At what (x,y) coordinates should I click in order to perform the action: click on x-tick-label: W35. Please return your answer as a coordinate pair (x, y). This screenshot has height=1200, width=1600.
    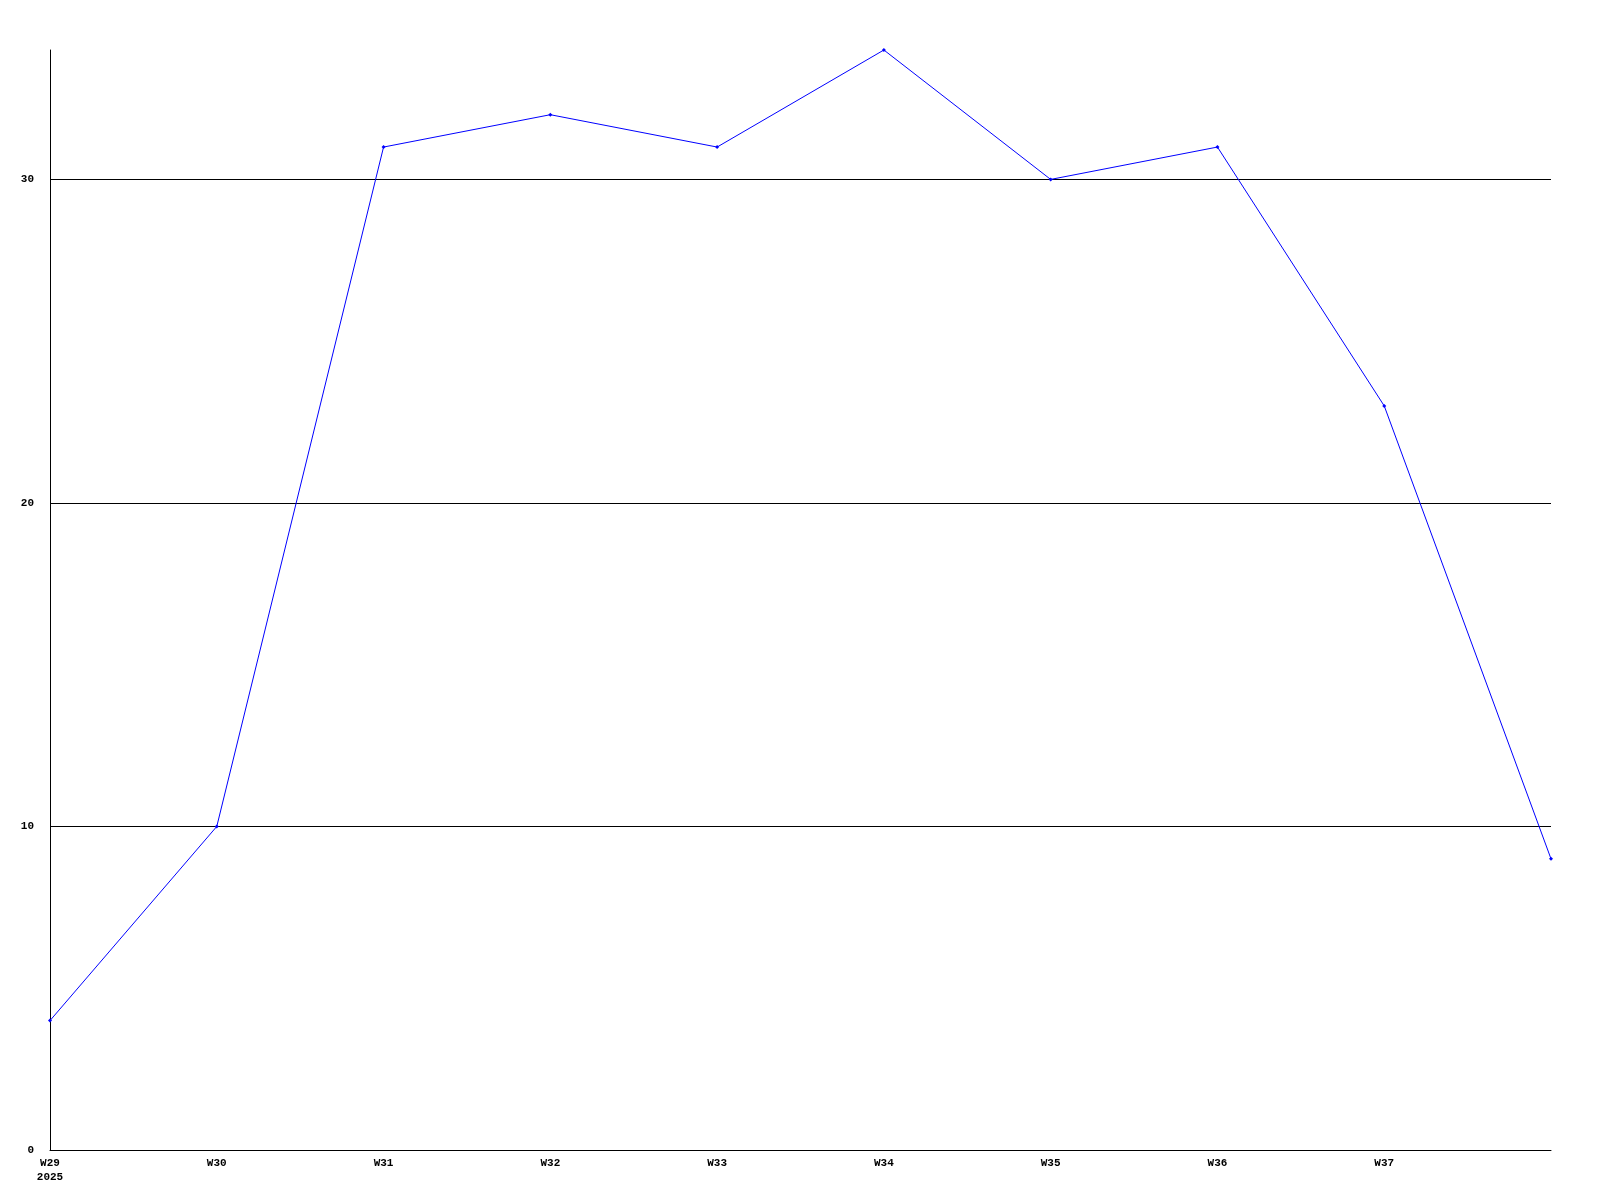
    Looking at the image, I should click on (1050, 1163).